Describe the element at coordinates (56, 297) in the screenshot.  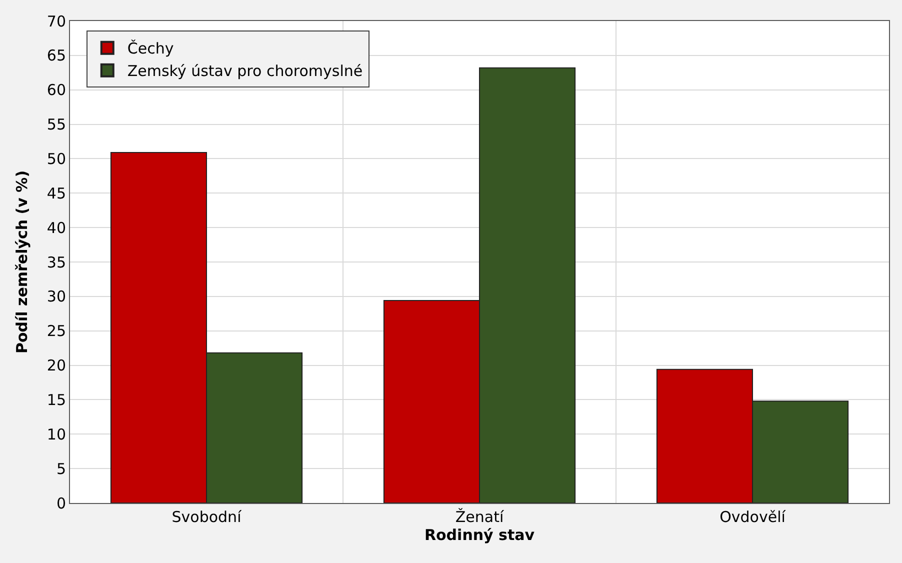
I see `y-tick-label: 30` at that location.